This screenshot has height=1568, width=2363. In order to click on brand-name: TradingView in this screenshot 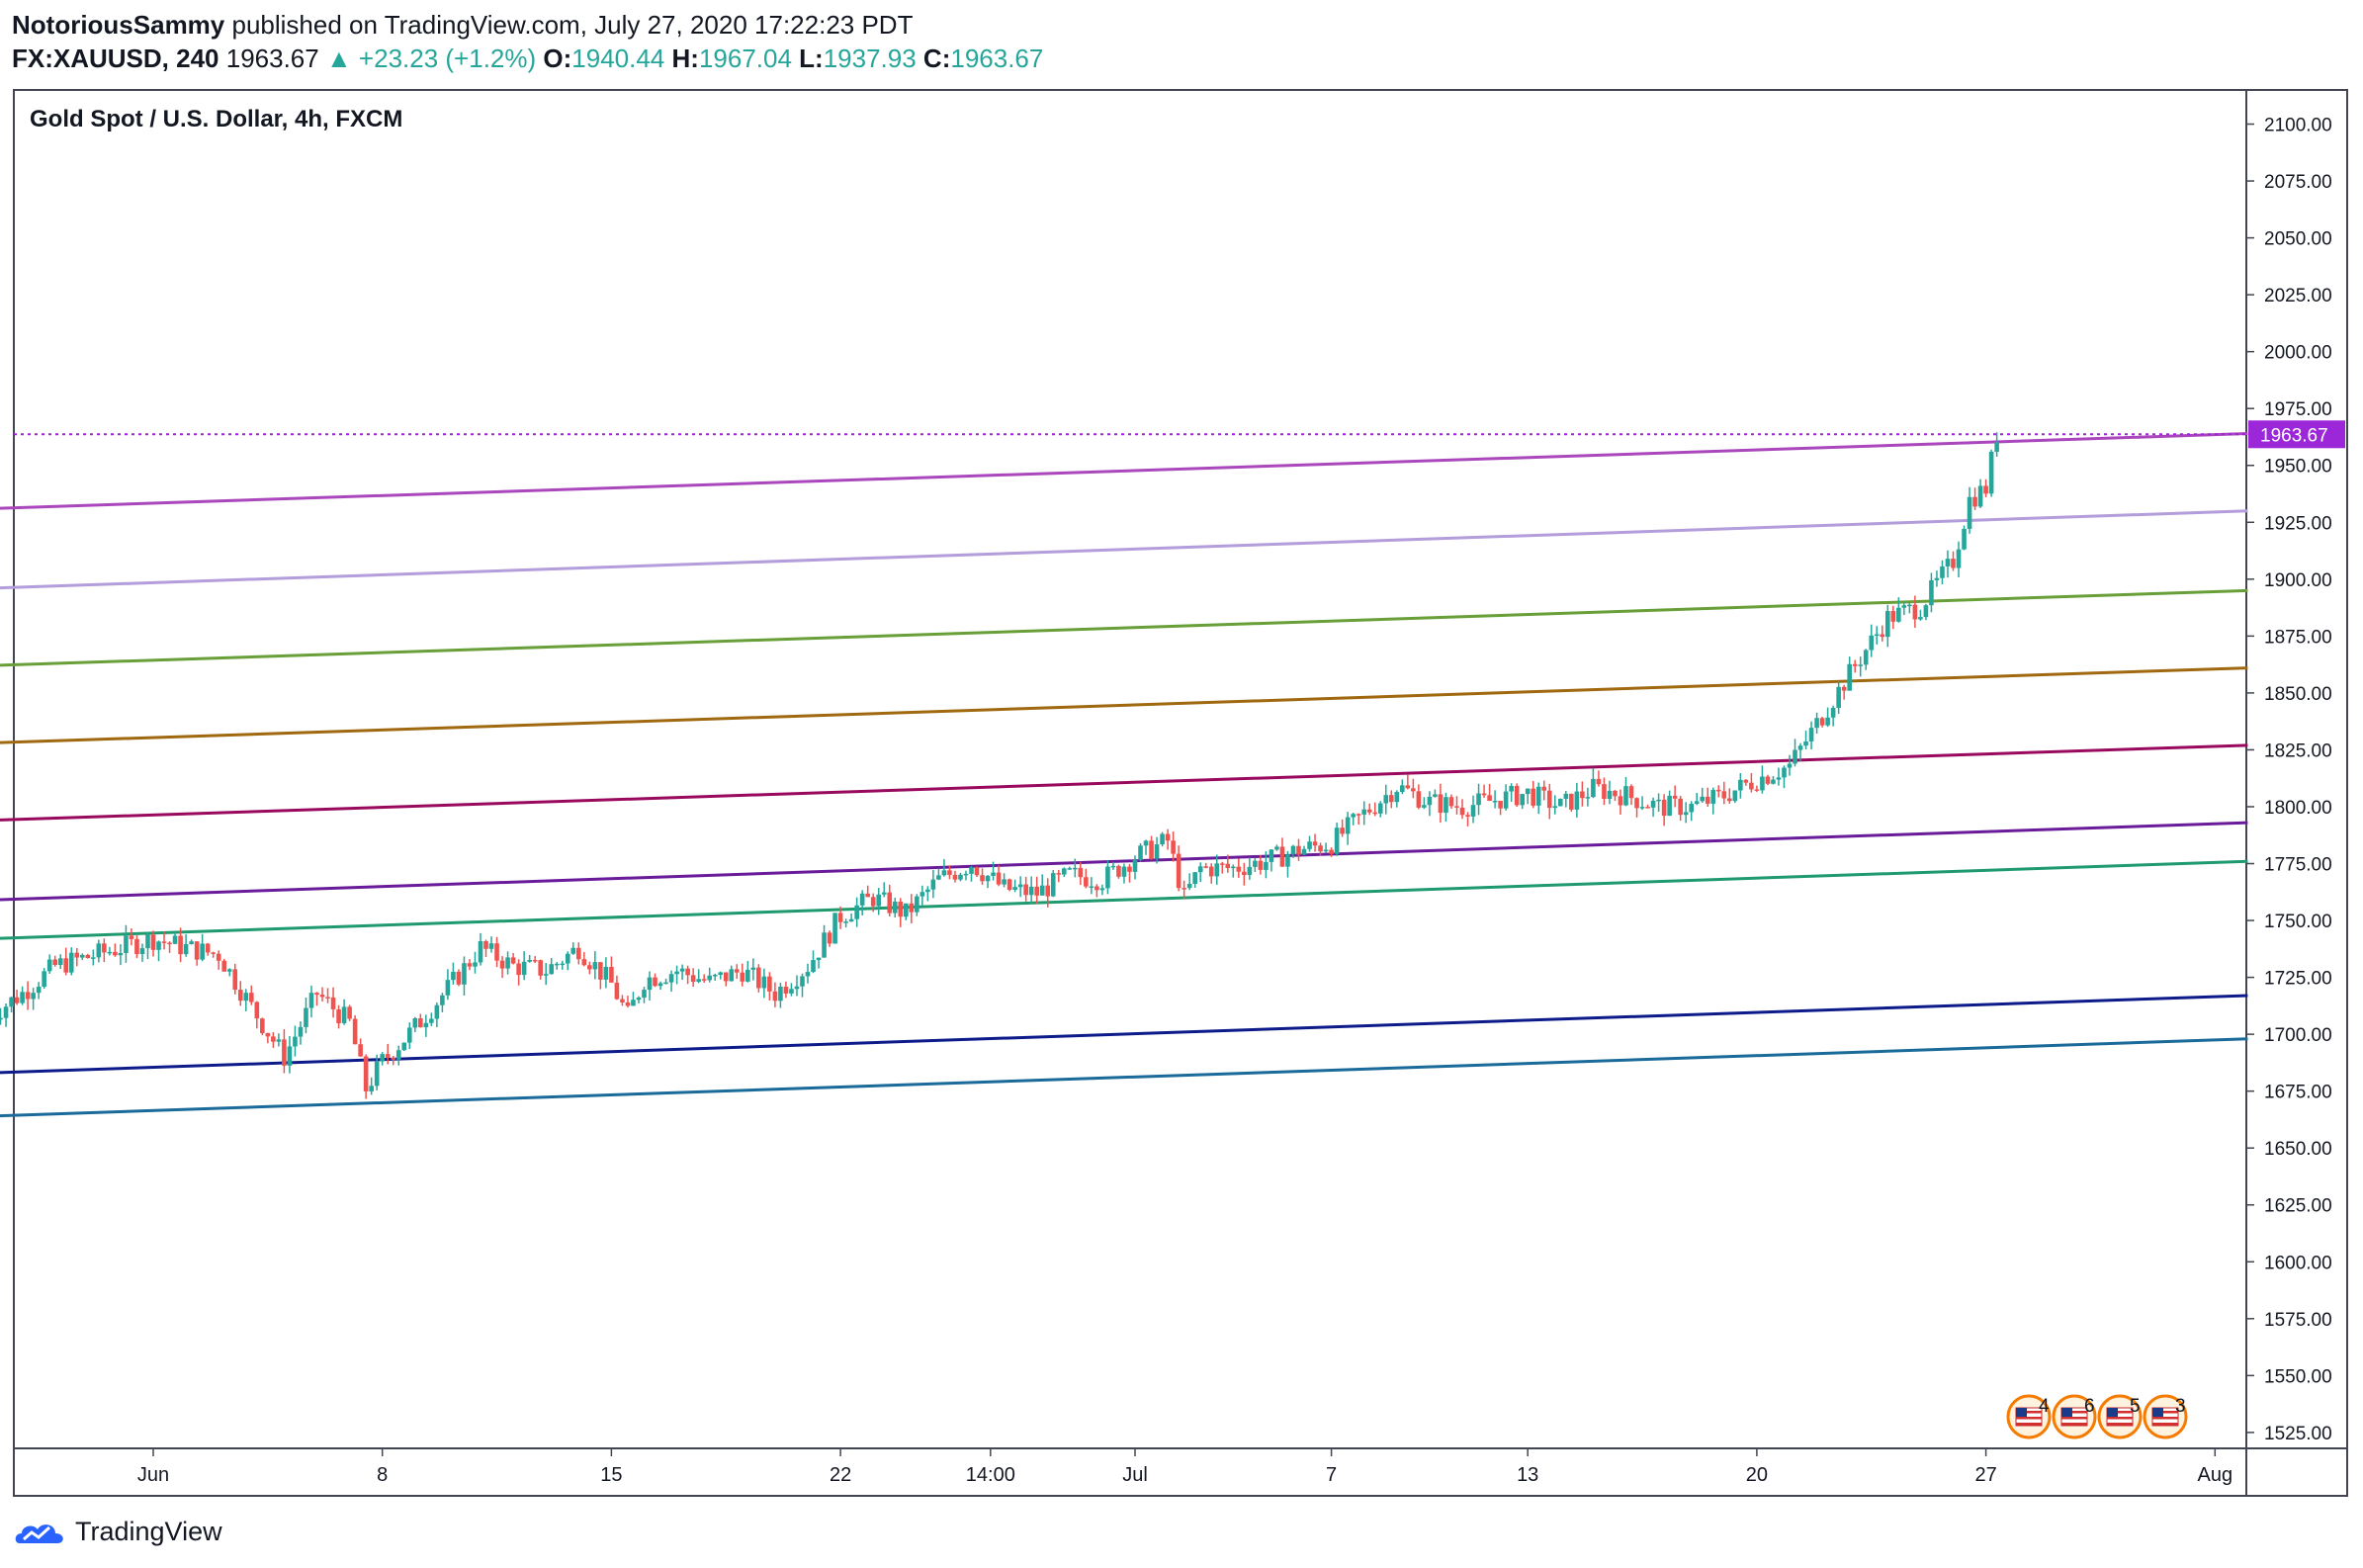, I will do `click(148, 1531)`.